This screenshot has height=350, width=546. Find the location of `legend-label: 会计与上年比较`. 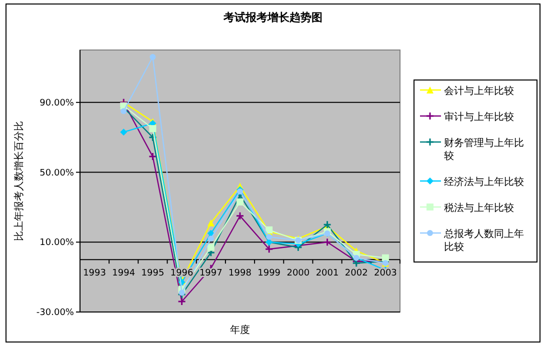

legend-label: 会计与上年比较 is located at coordinates (479, 91).